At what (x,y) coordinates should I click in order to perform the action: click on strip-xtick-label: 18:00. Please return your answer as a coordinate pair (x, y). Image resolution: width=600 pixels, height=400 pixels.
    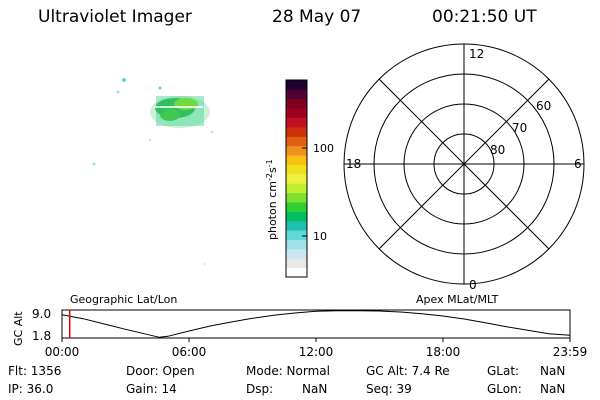
    Looking at the image, I should click on (443, 352).